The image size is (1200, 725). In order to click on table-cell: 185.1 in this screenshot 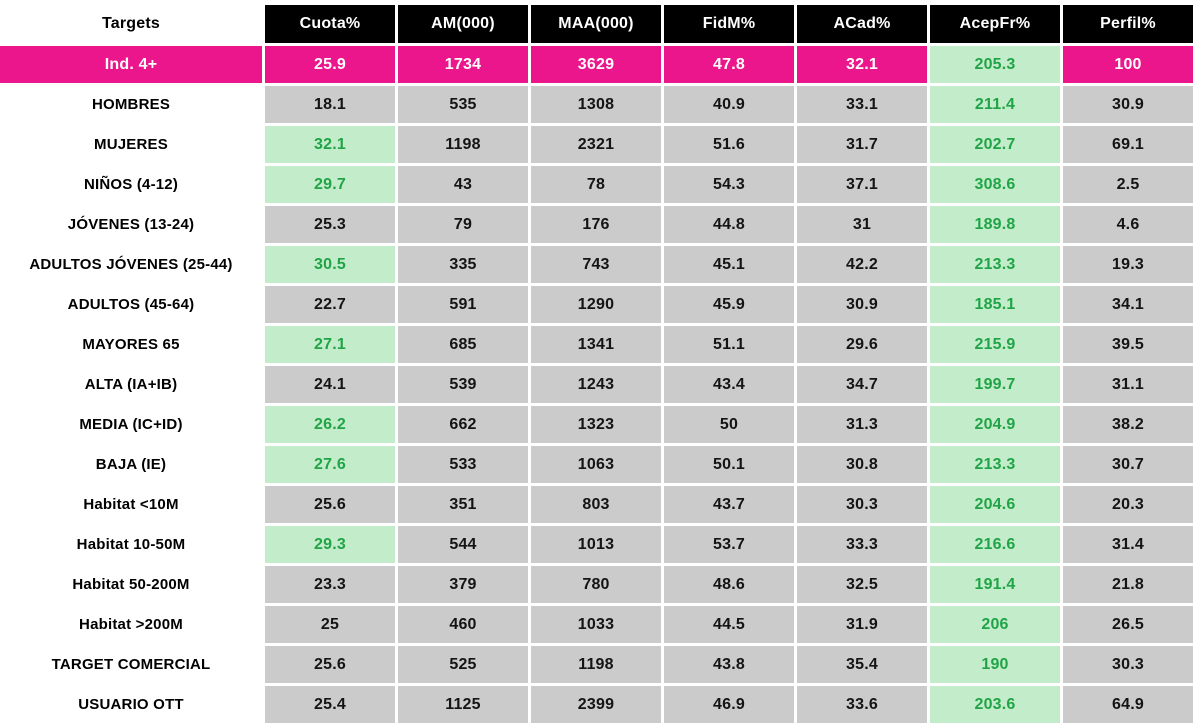, I will do `click(995, 304)`.